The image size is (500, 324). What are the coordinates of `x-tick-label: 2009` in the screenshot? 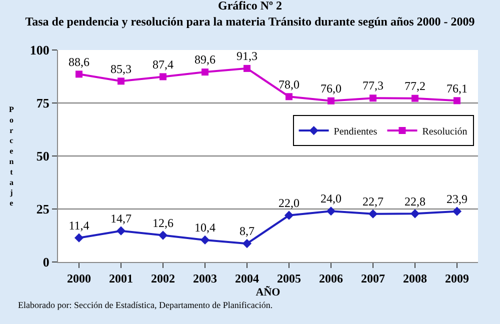 It's located at (457, 278).